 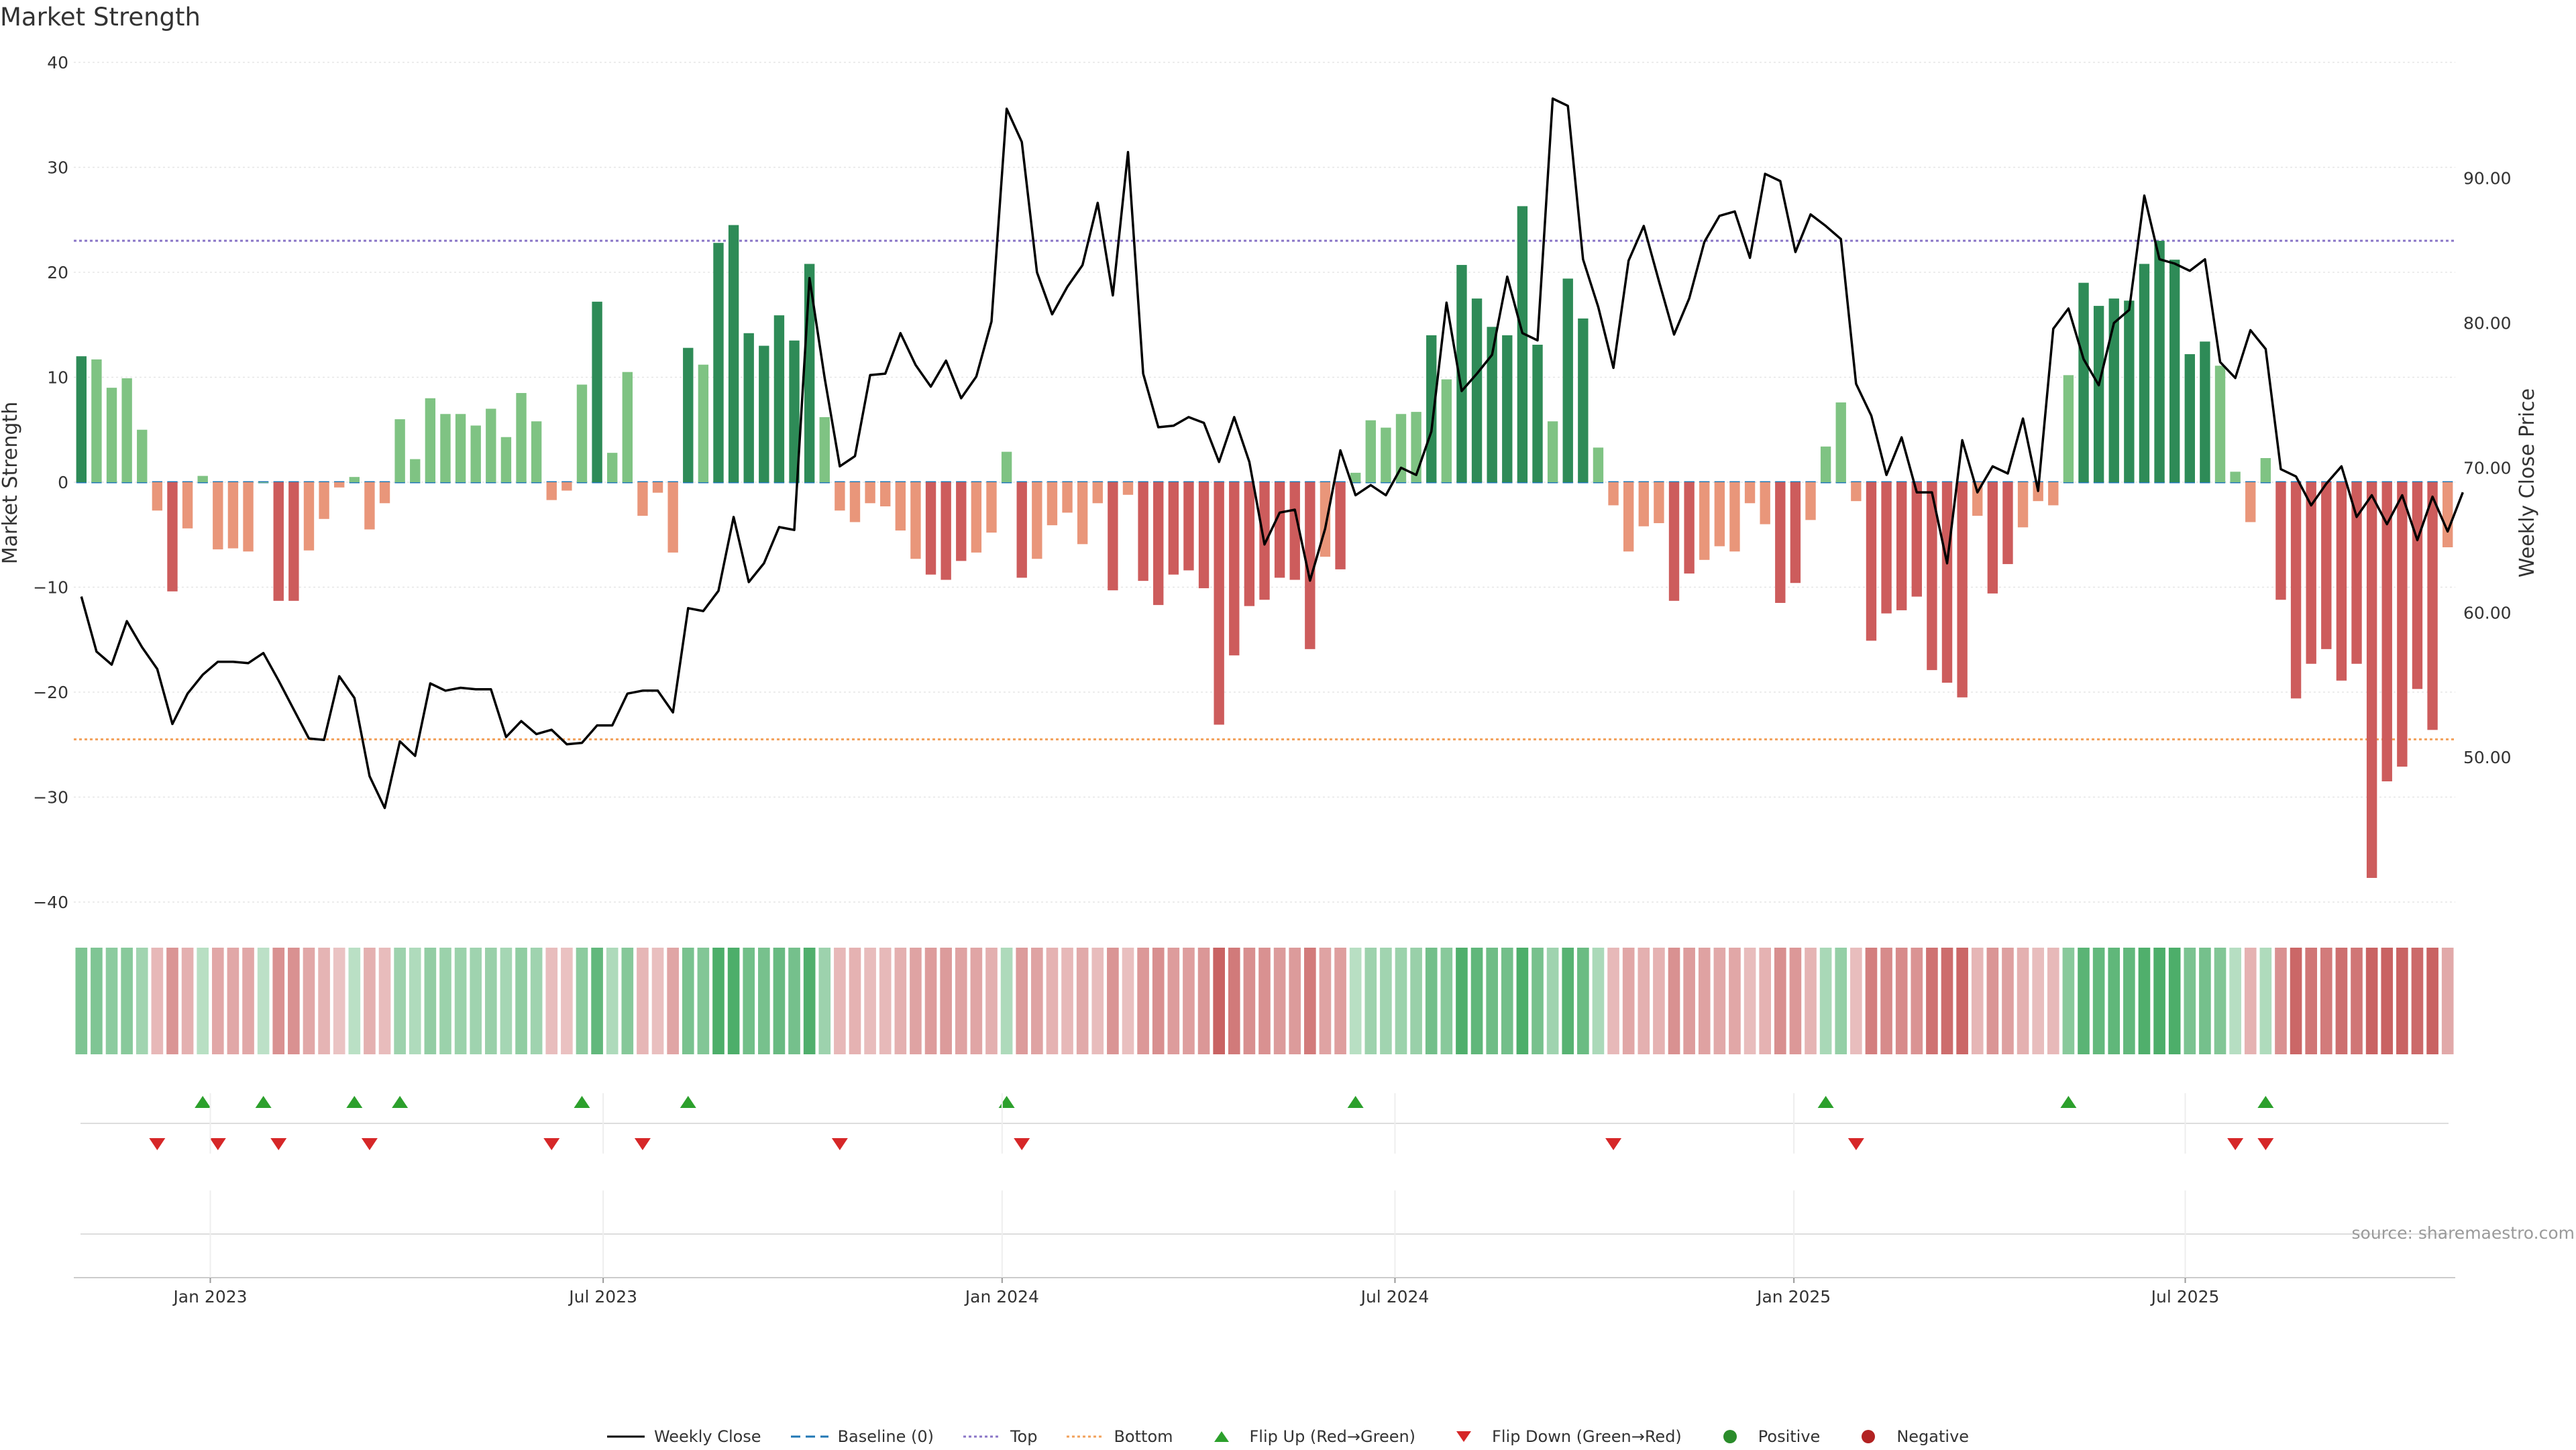 I want to click on flip_up-swatch, so click(x=1221, y=1436).